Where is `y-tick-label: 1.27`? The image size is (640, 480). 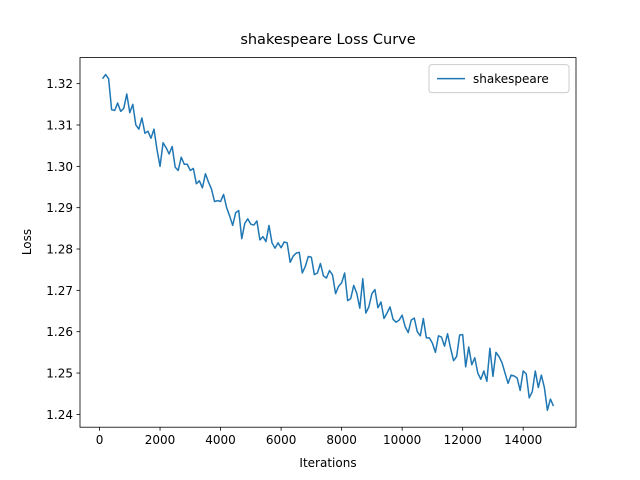
y-tick-label: 1.27 is located at coordinates (59, 291).